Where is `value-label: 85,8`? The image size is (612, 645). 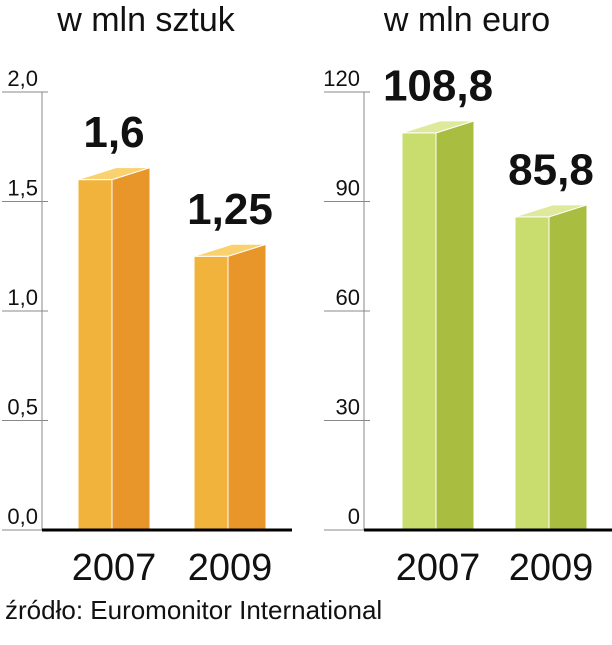
value-label: 85,8 is located at coordinates (551, 169).